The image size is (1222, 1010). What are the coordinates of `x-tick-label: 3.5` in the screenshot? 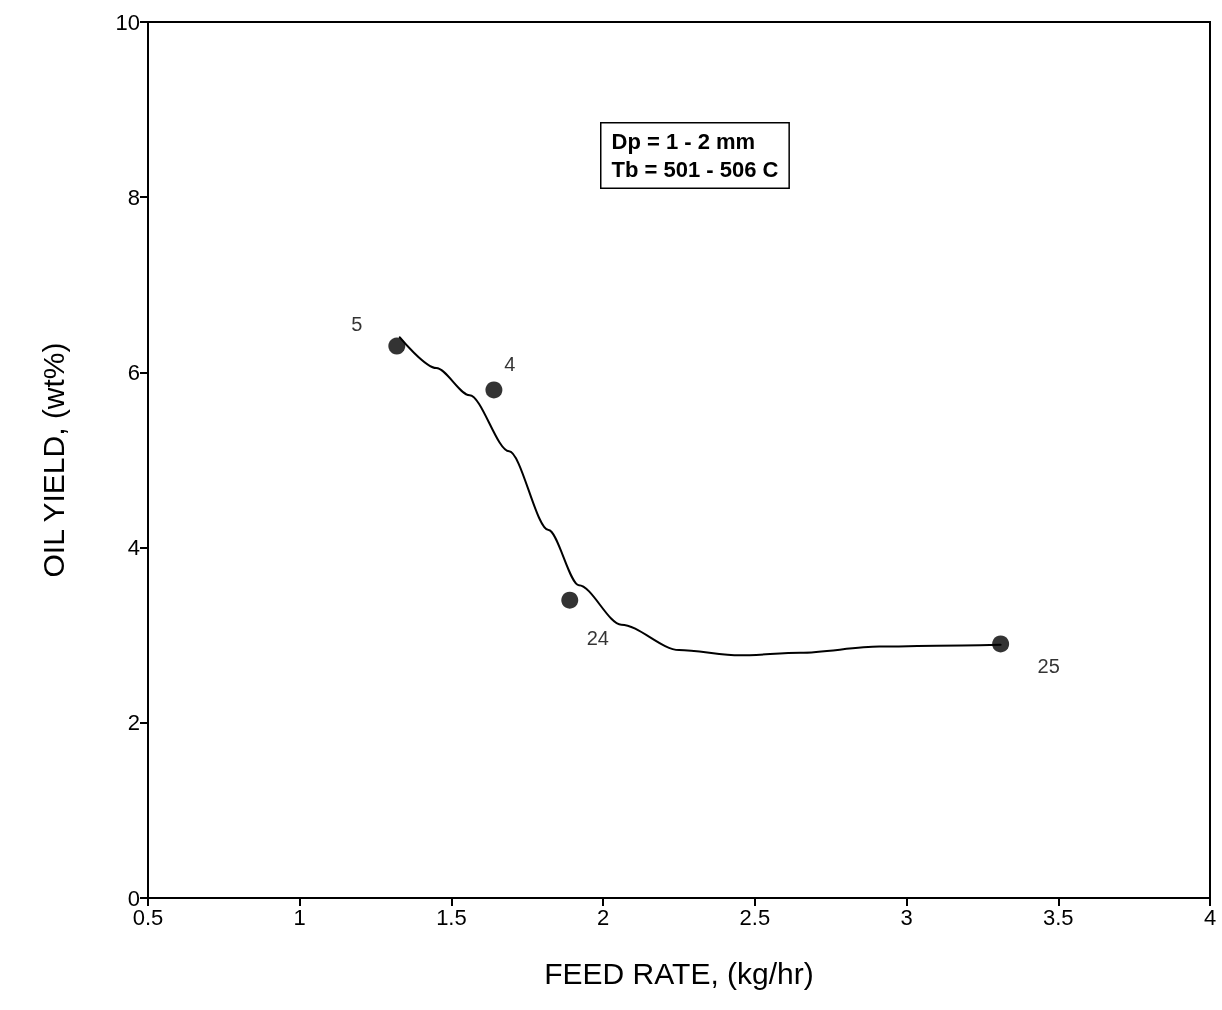 It's located at (1058, 917).